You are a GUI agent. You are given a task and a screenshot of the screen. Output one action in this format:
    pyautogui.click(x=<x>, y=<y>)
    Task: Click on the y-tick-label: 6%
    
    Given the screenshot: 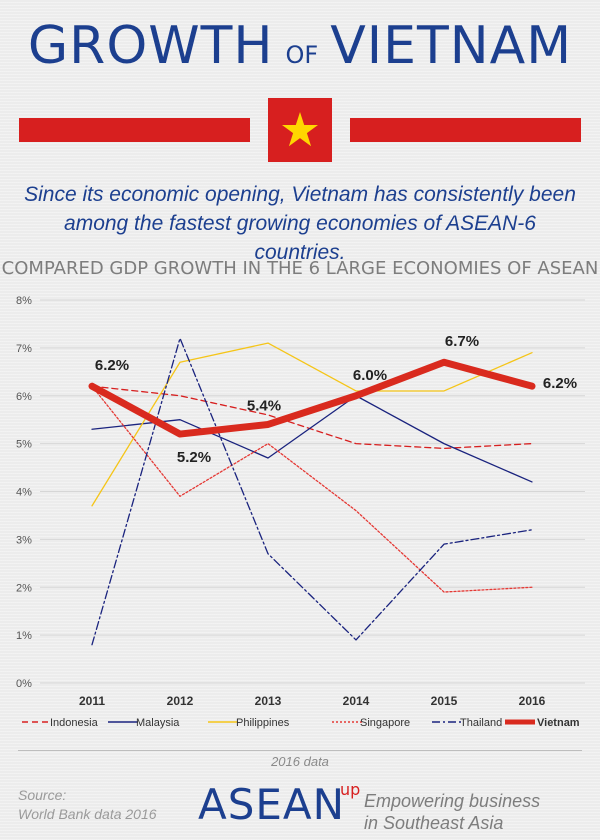 What is the action you would take?
    pyautogui.click(x=24, y=397)
    